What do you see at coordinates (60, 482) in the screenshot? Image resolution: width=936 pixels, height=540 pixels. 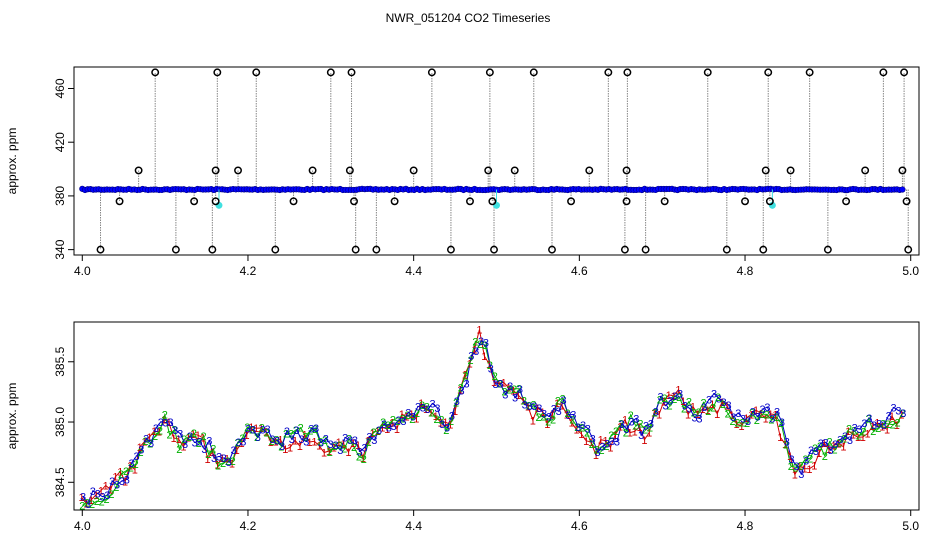 I see `bottom-y-tick-label: 384.5` at bounding box center [60, 482].